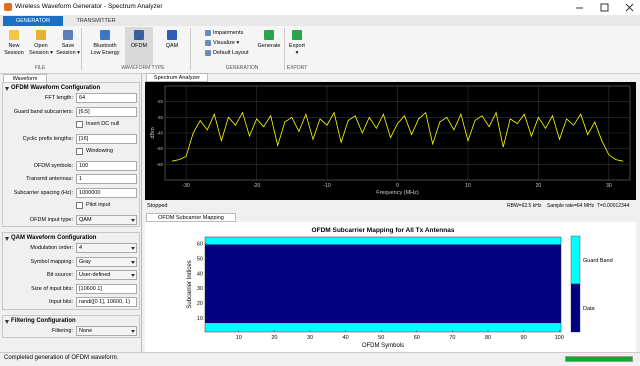 This screenshot has width=640, height=366. Describe the element at coordinates (153, 133) in the screenshot. I see `y-axis-label: dBm` at that location.